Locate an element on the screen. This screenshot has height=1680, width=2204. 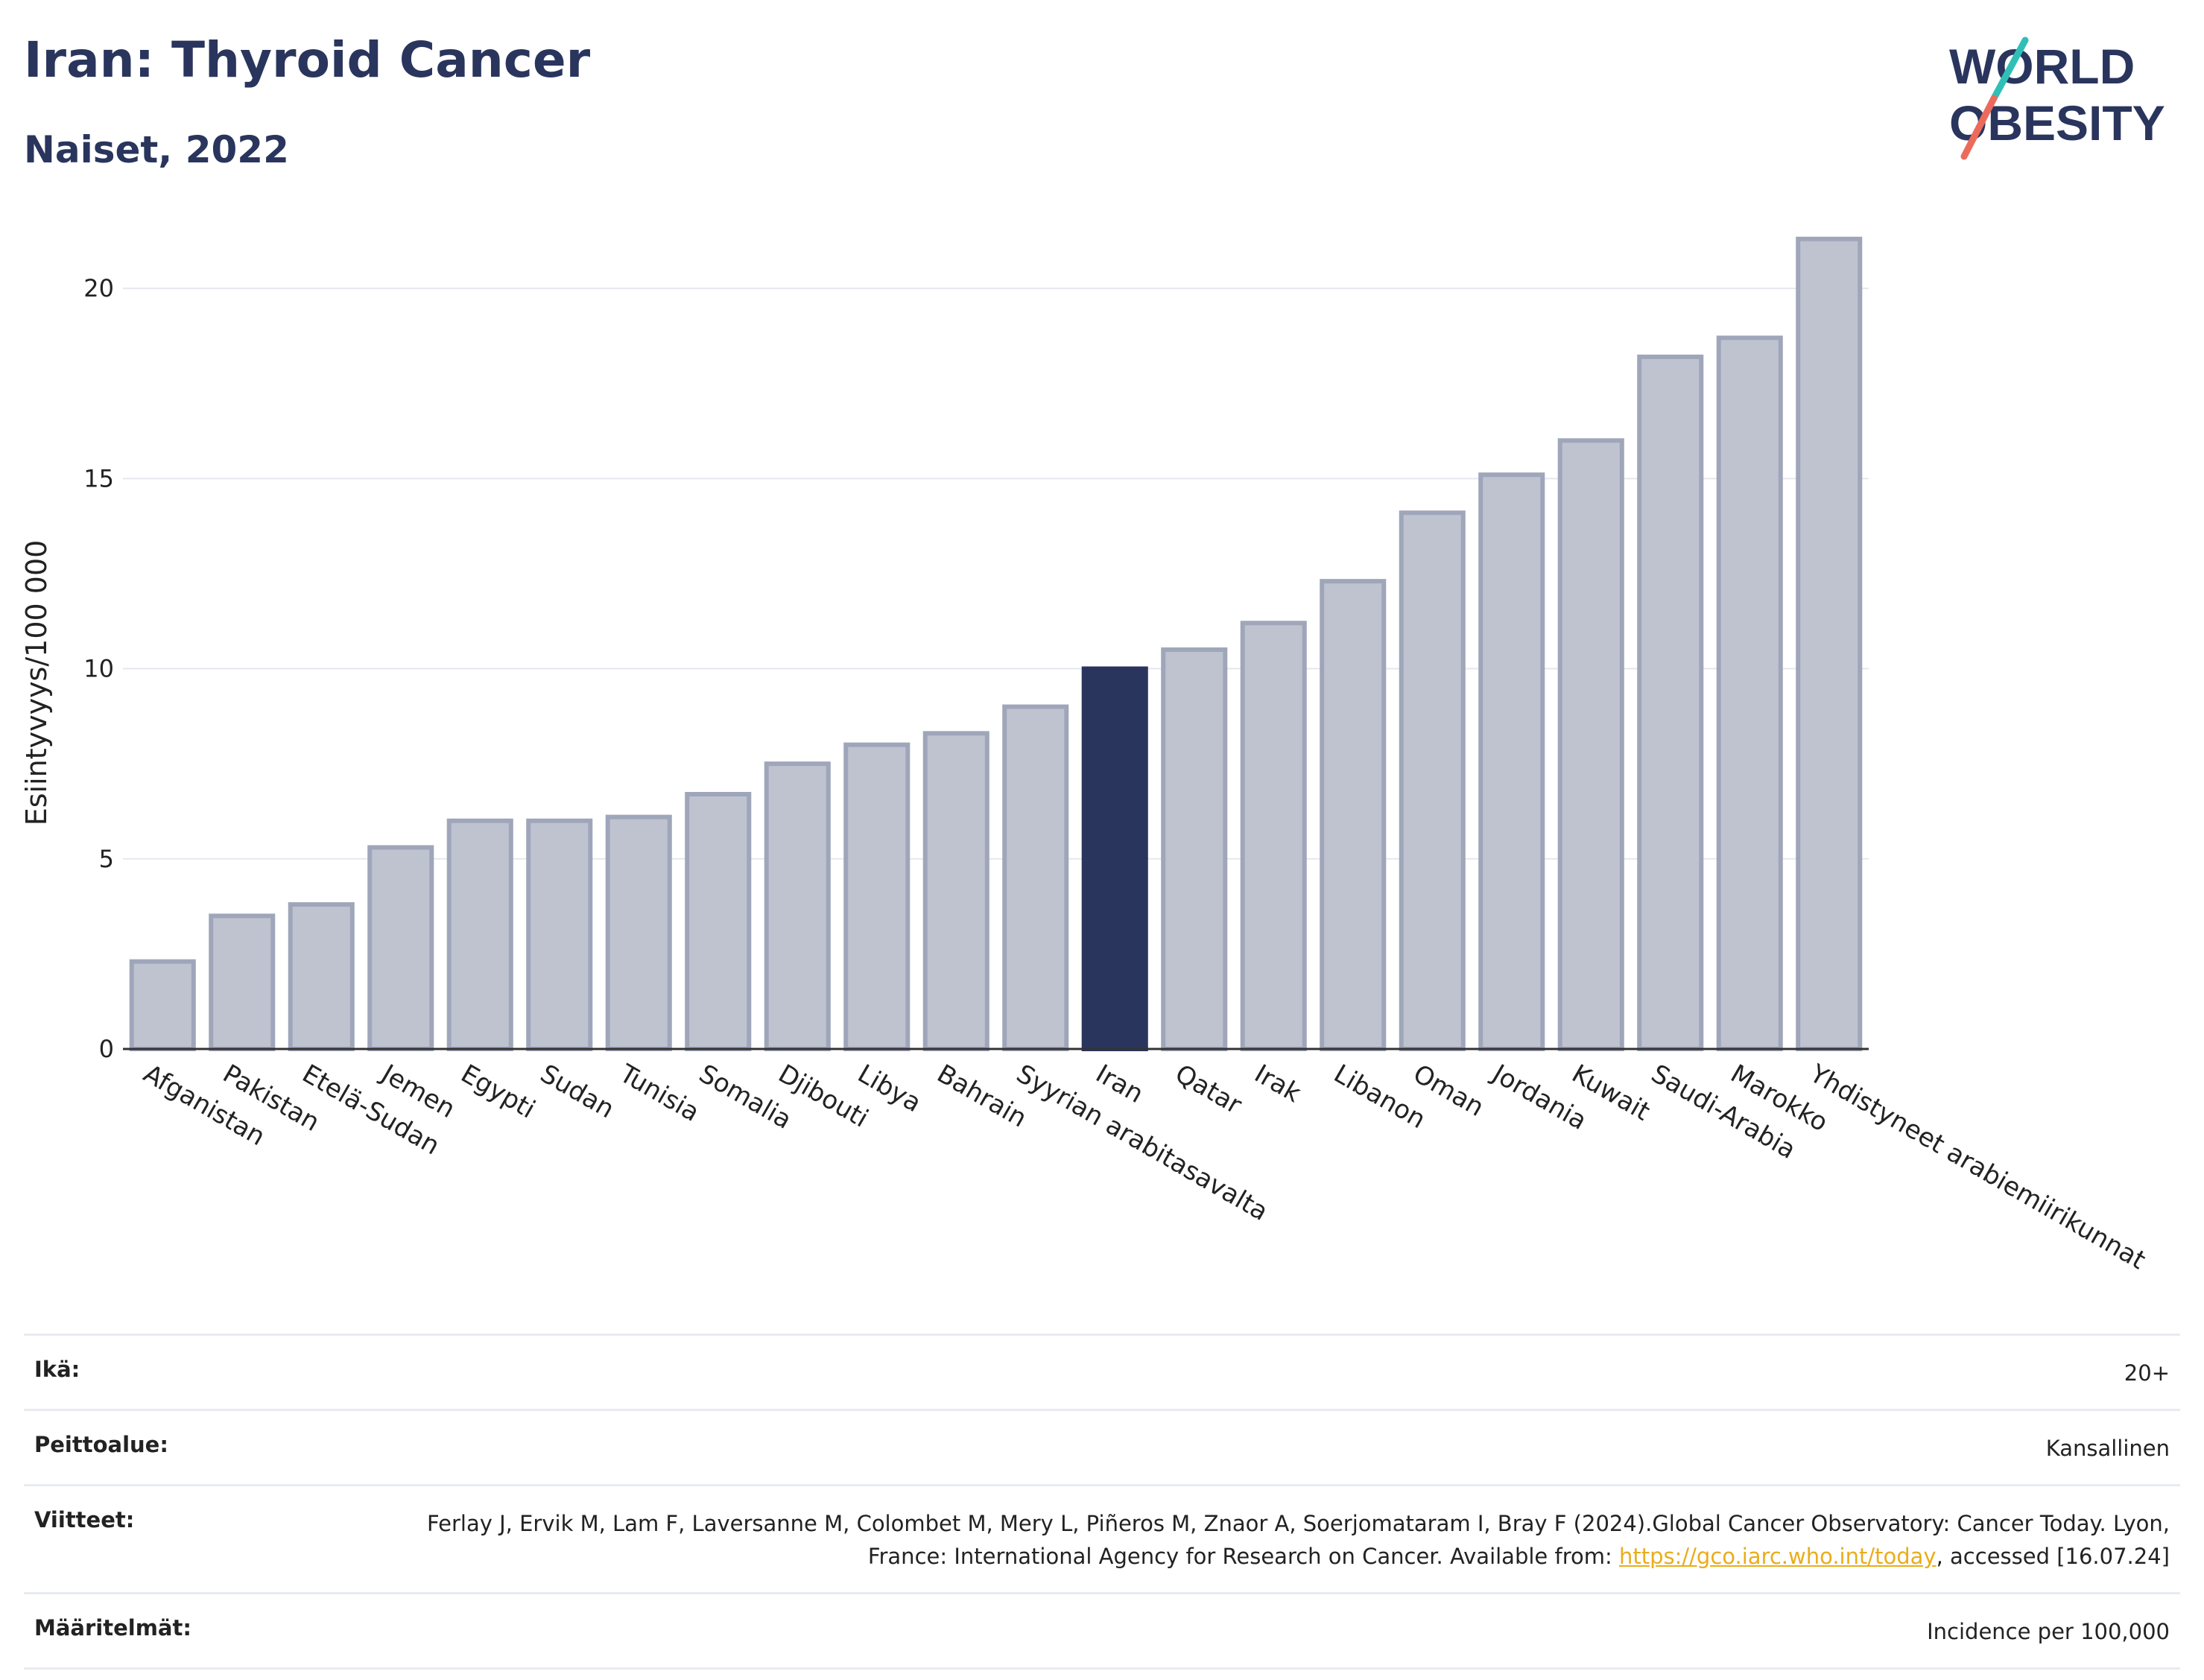
bar-jemen is located at coordinates (401, 948).